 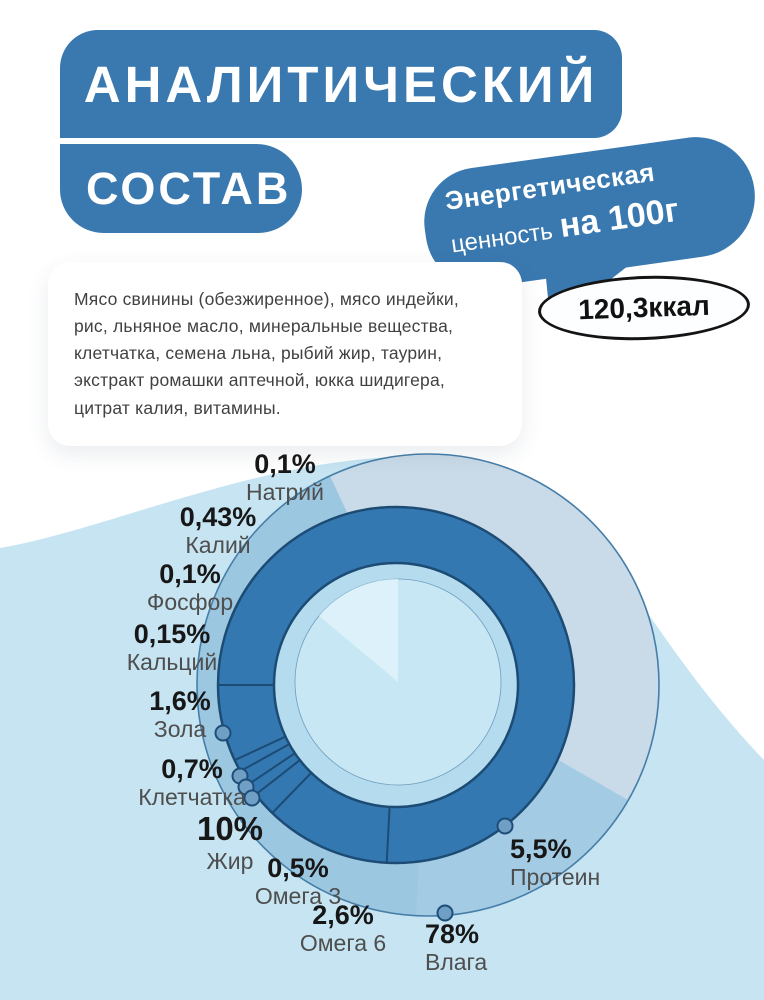 I want to click on chart-label-kletchatka: 0,7% Клетчатка, so click(x=192, y=783).